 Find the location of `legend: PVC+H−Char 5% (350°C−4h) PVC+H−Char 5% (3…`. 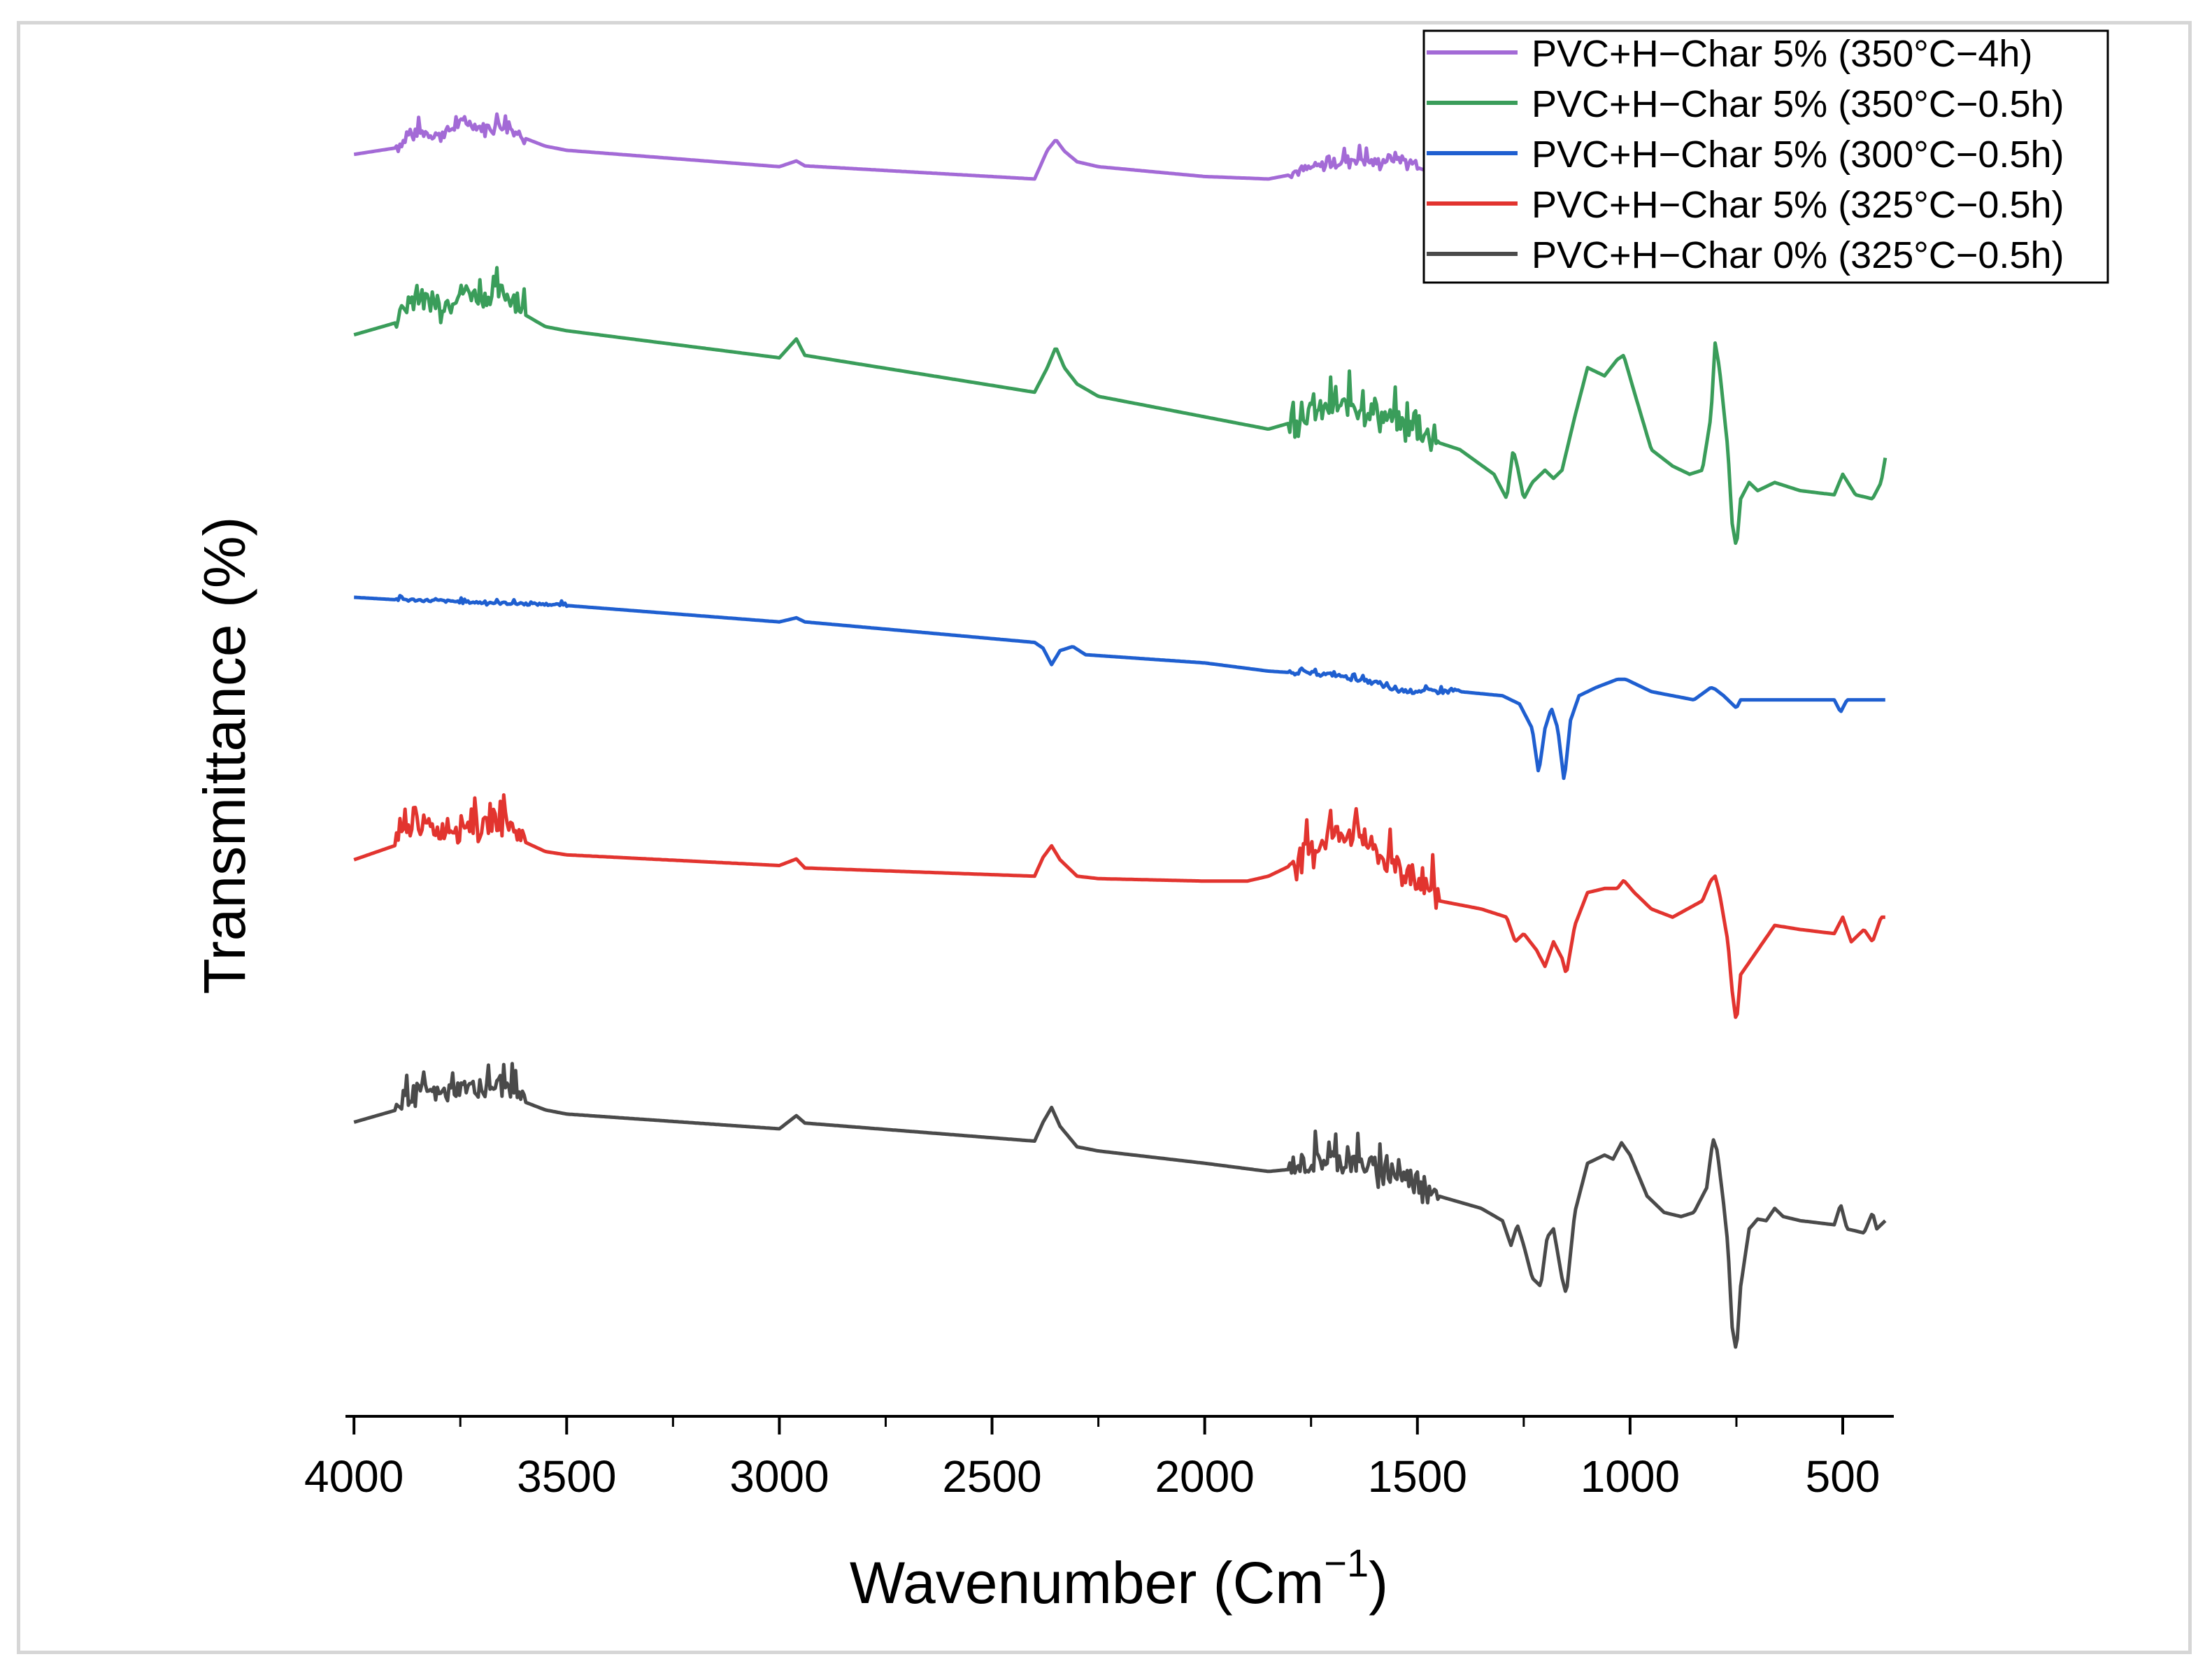

legend: PVC+H−Char 5% (350°C−4h) PVC+H−Char 5% (3… is located at coordinates (1765, 156).